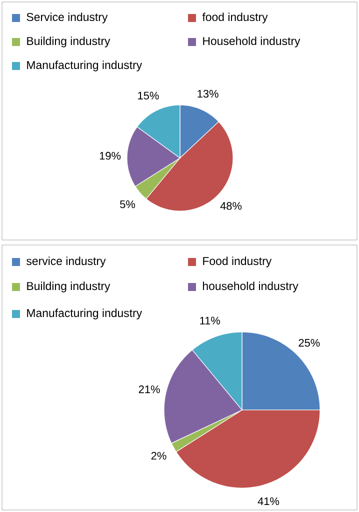  I want to click on data-label: 25%, so click(309, 342).